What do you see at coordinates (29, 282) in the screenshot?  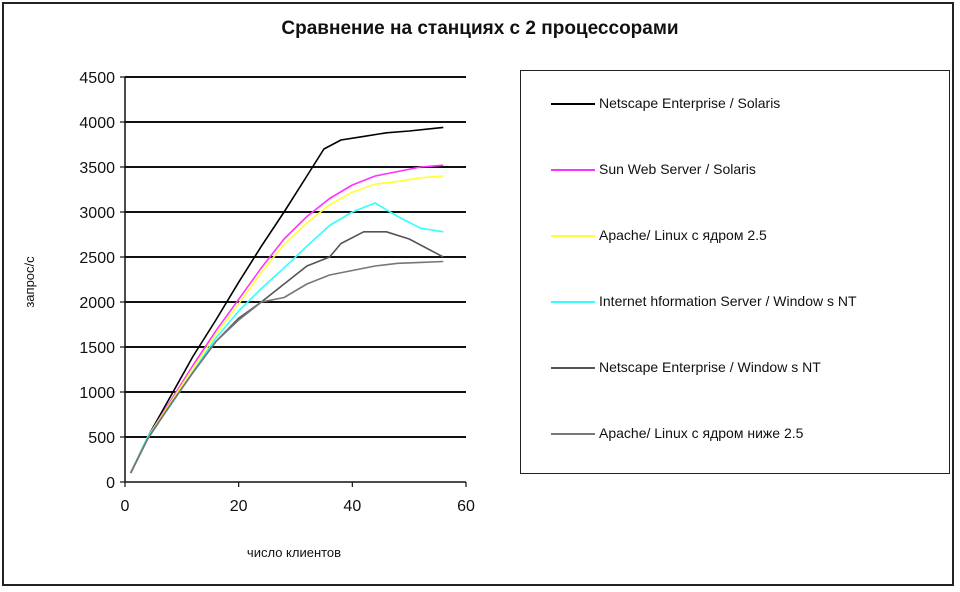 I see `y-axis-title: запрос/с` at bounding box center [29, 282].